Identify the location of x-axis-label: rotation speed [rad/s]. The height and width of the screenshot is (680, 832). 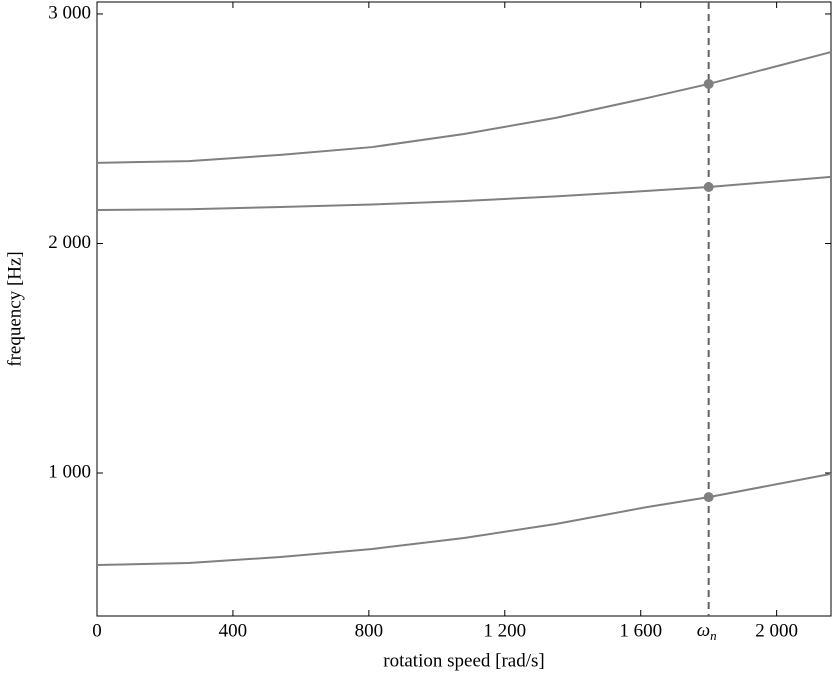
(463, 660).